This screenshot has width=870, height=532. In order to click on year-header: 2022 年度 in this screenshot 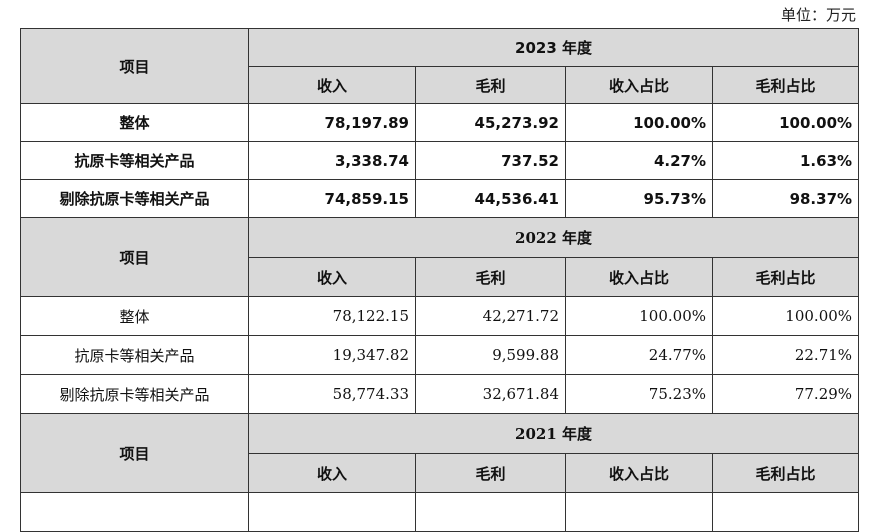, I will do `click(553, 237)`.